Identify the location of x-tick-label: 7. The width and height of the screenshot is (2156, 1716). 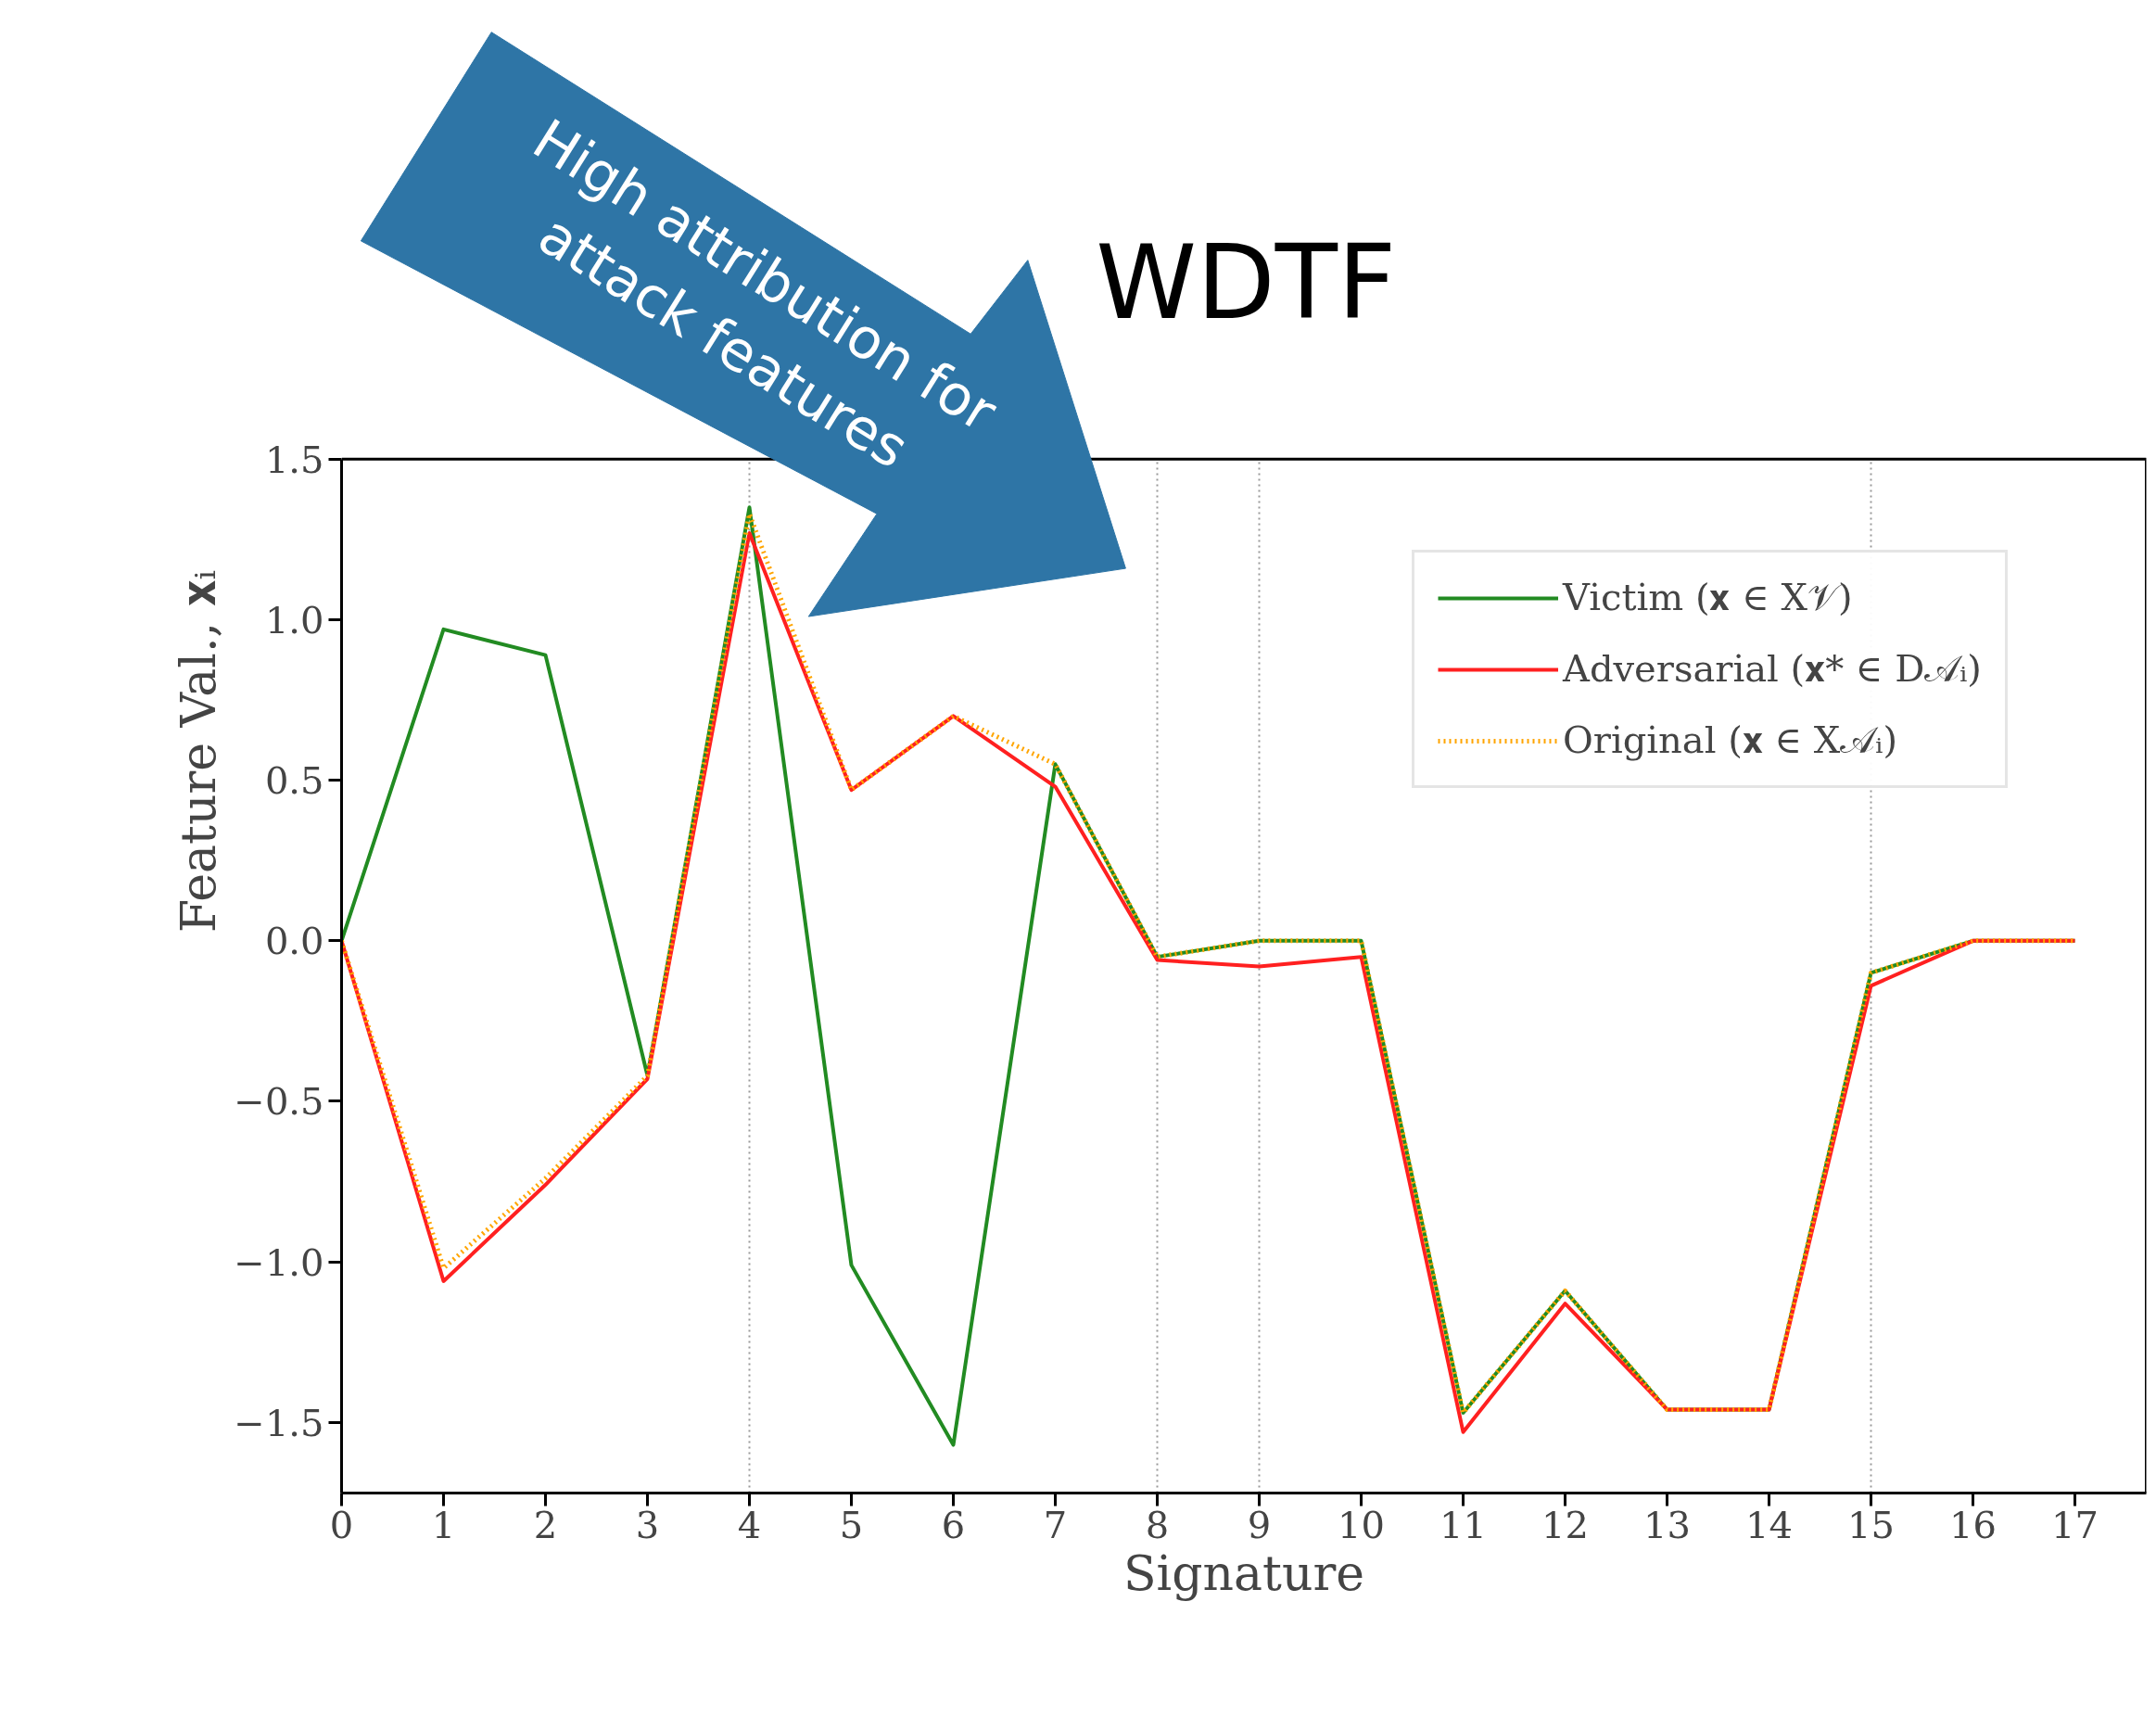
(1056, 1524).